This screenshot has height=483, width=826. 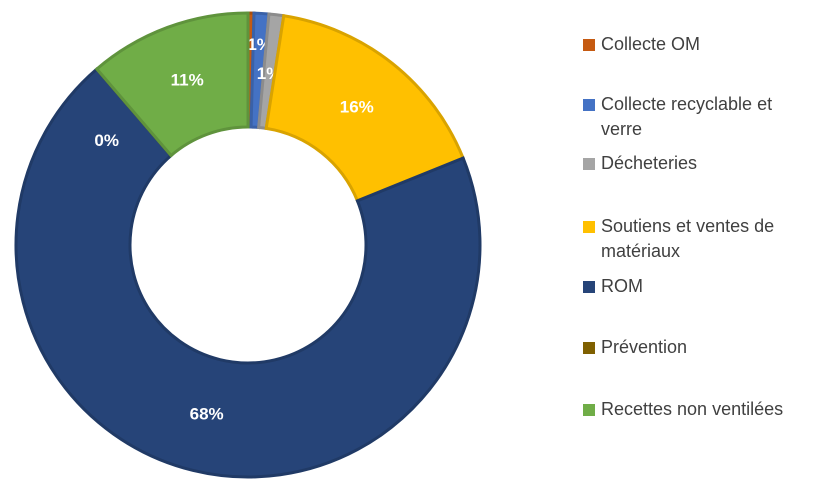 I want to click on legend-entry: Décheteries, so click(x=700, y=163).